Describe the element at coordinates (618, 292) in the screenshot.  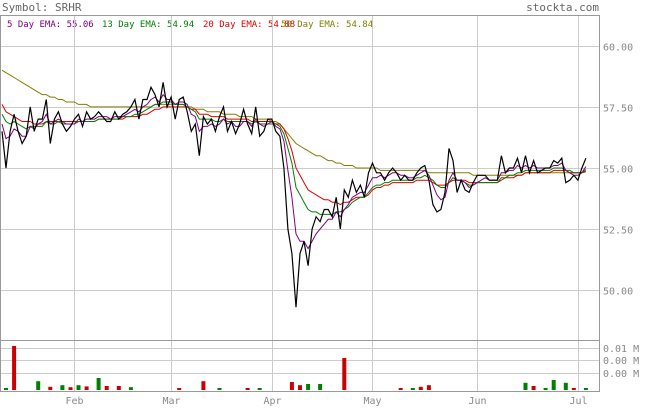
I see `y-tick-label: 50.00` at that location.